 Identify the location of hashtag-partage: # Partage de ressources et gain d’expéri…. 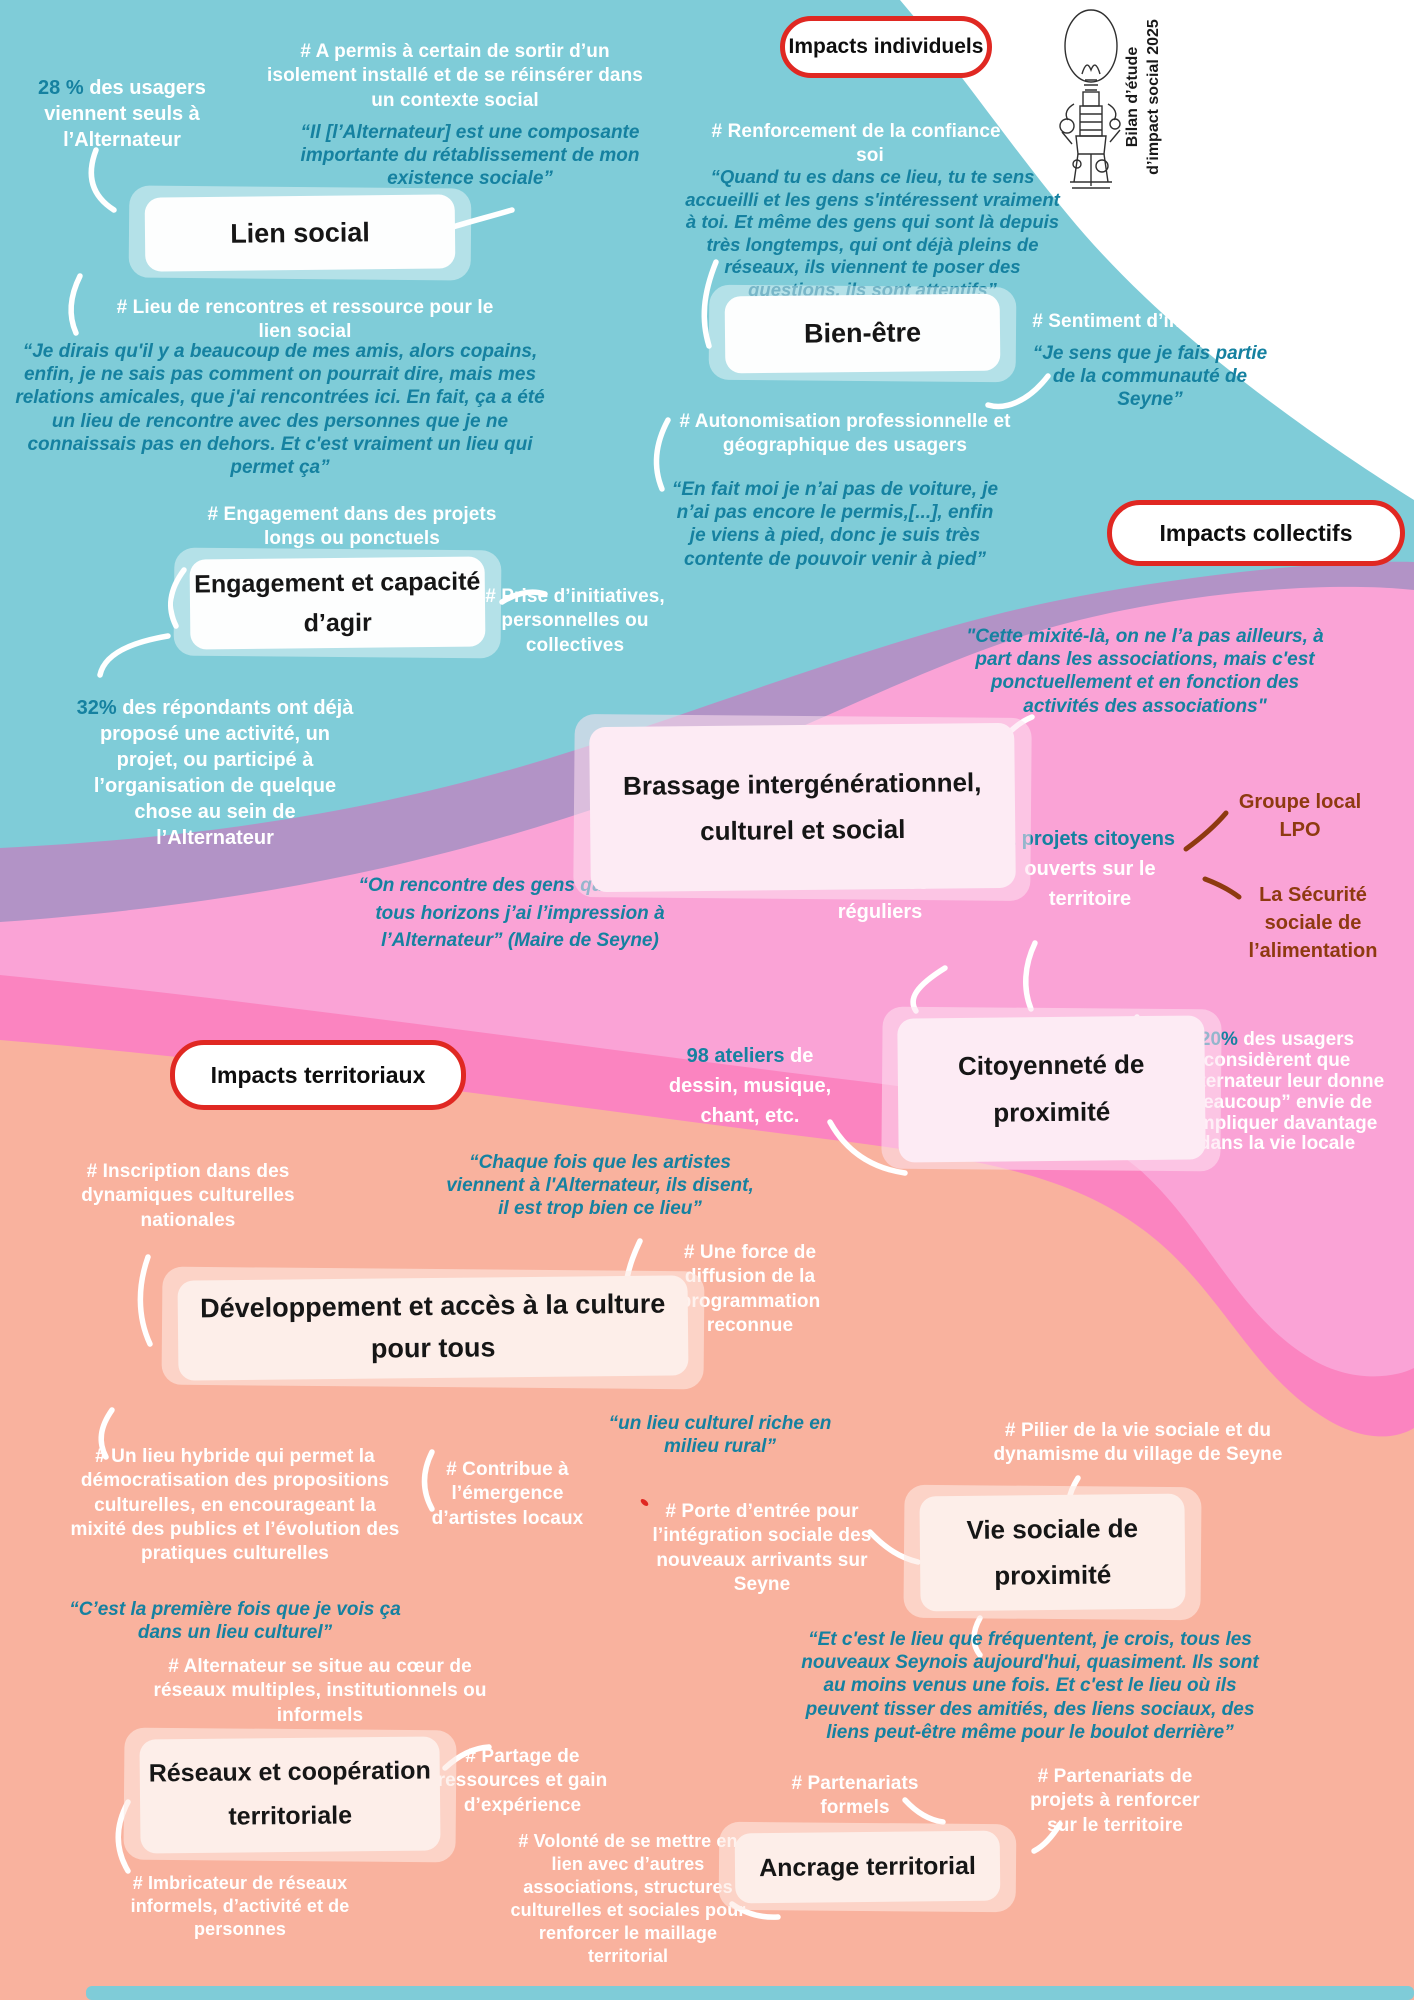
(522, 1781).